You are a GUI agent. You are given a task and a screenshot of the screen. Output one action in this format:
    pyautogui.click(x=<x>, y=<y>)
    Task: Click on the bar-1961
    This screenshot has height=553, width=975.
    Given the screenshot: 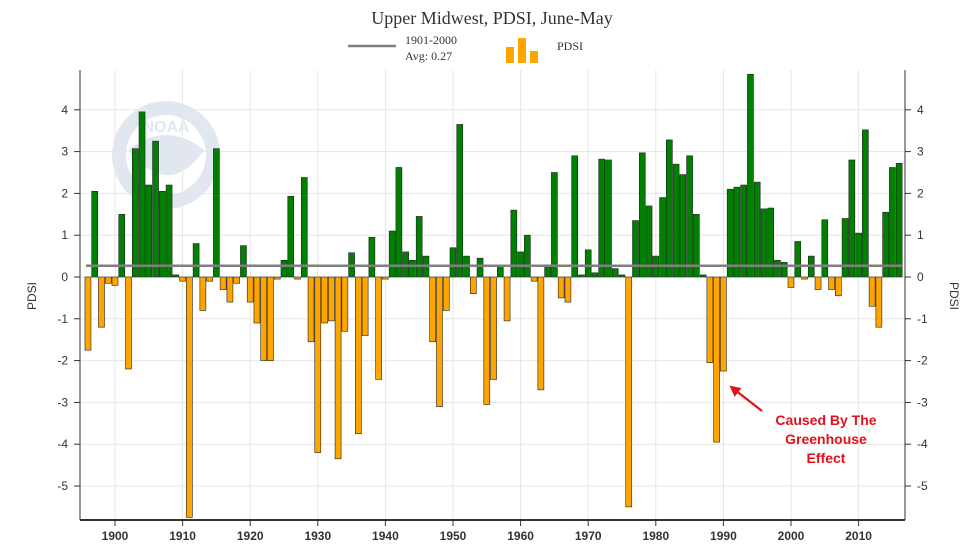 What is the action you would take?
    pyautogui.click(x=527, y=256)
    